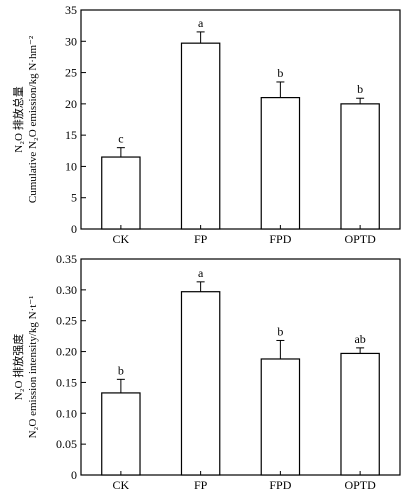 Image resolution: width=417 pixels, height=499 pixels. I want to click on top-bar-optd, so click(360, 166).